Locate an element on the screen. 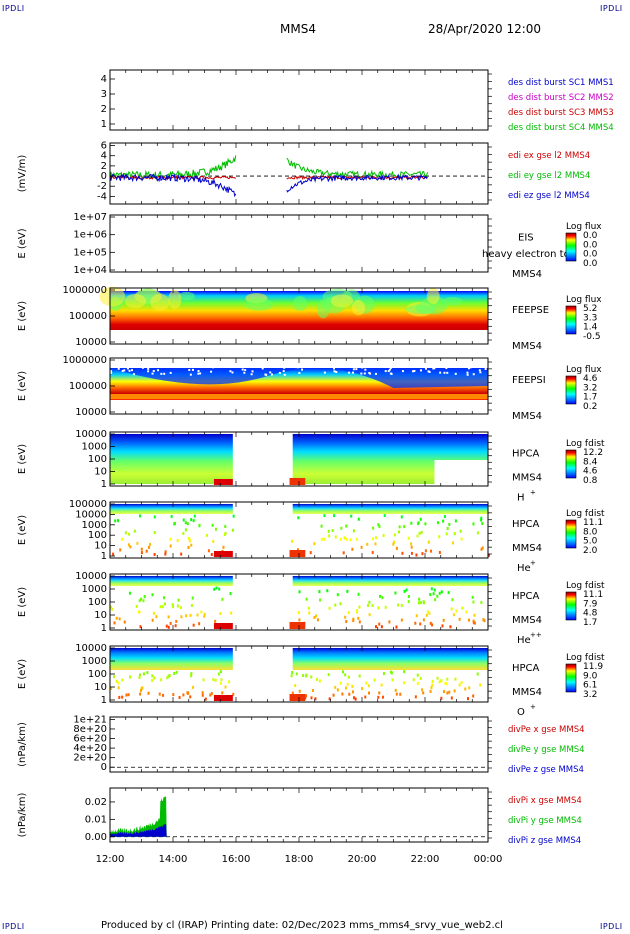  legend-entry: des dist burst SC2 MMS2 is located at coordinates (561, 98).